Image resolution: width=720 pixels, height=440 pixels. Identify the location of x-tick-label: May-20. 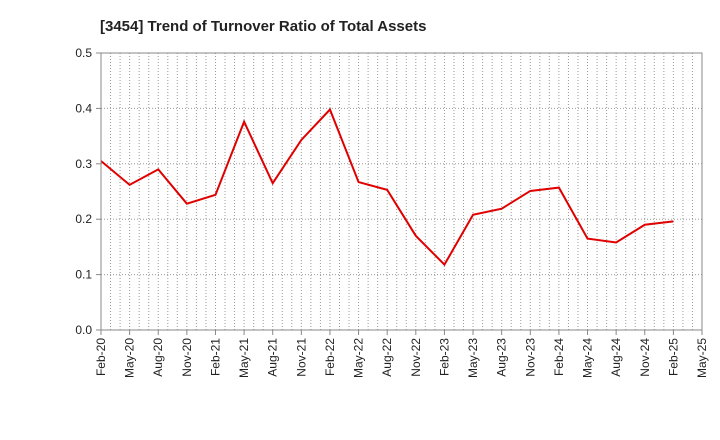
(130, 358).